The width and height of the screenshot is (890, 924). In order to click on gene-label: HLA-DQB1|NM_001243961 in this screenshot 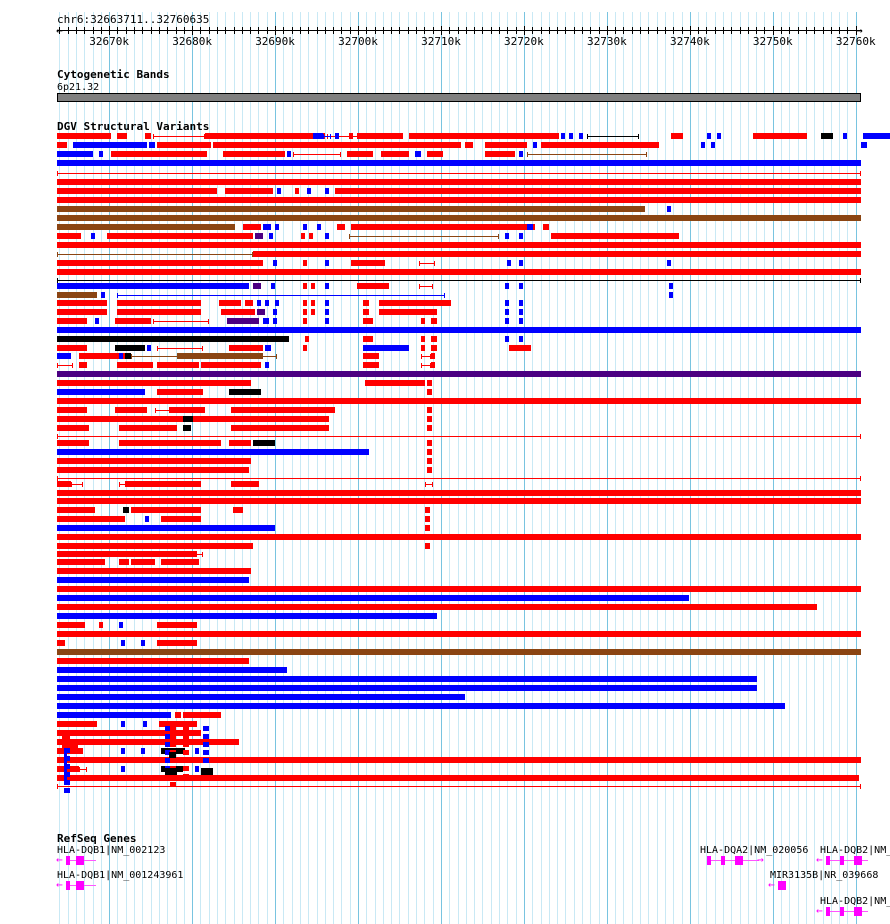, I will do `click(120, 875)`.